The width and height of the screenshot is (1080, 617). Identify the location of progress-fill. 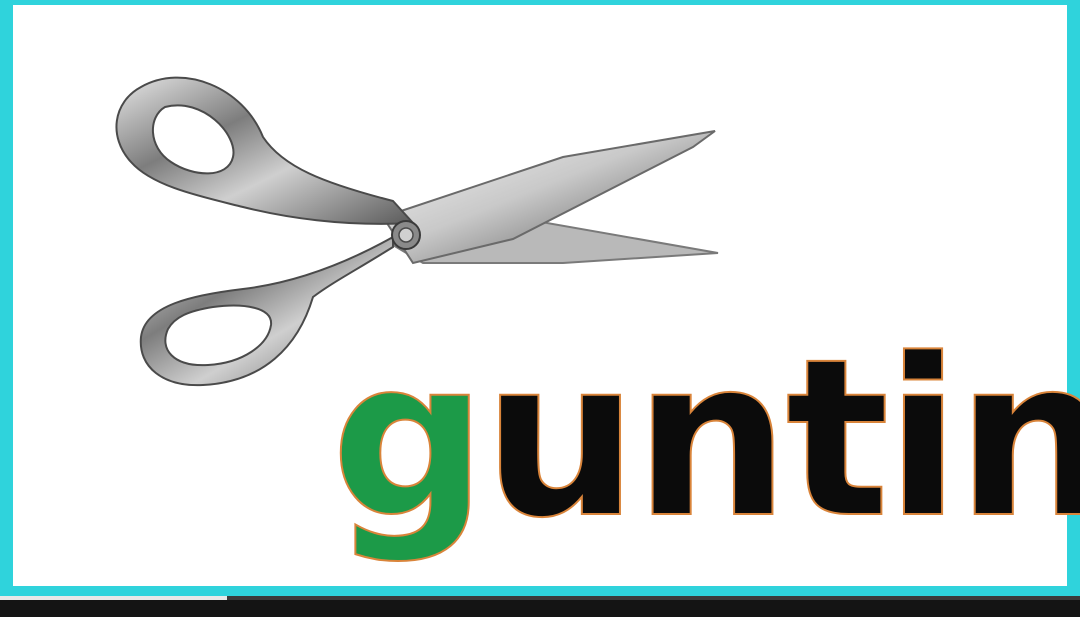
(113, 598).